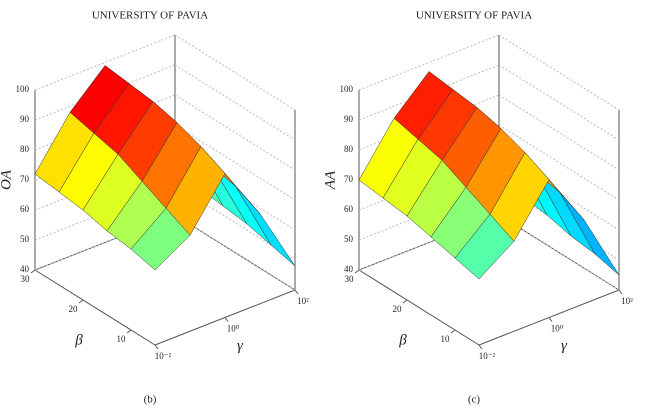 This screenshot has height=410, width=648. I want to click on caption: (b), so click(150, 400).